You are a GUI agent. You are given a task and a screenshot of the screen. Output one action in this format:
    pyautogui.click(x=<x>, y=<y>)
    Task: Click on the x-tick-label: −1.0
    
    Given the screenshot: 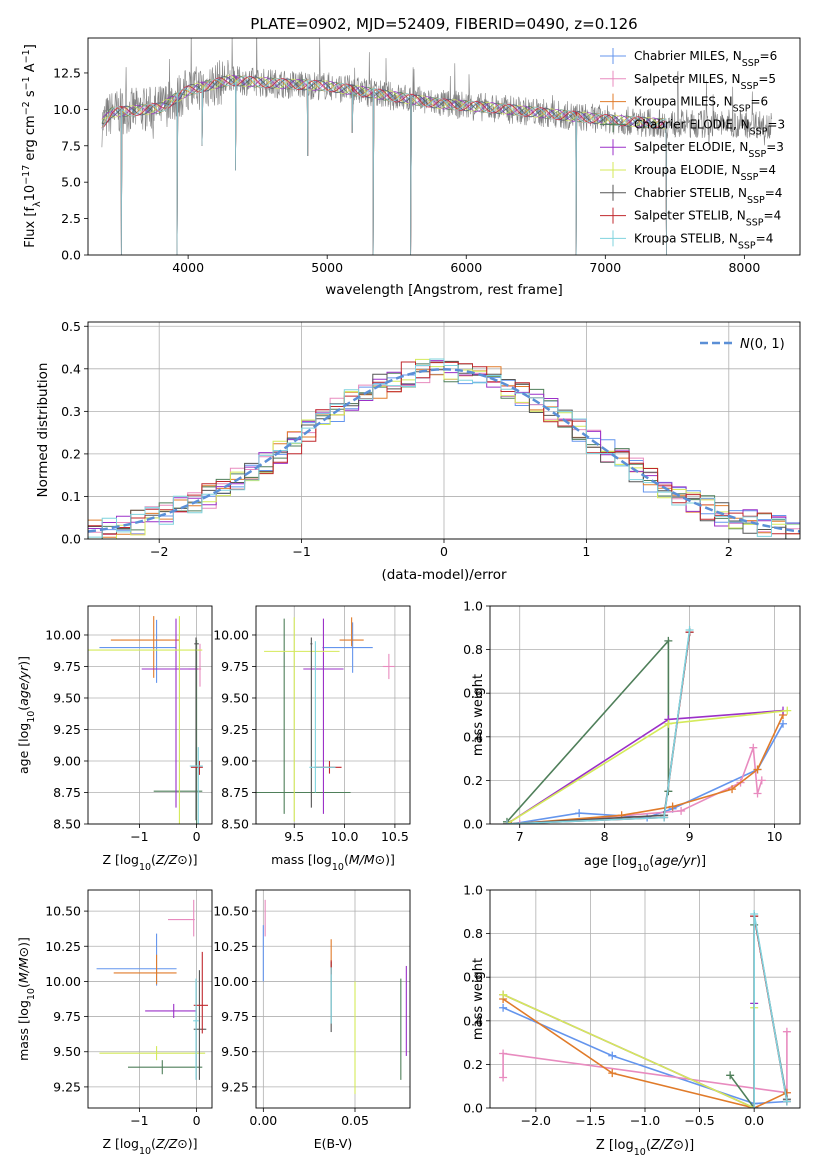 What is the action you would take?
    pyautogui.click(x=645, y=1120)
    